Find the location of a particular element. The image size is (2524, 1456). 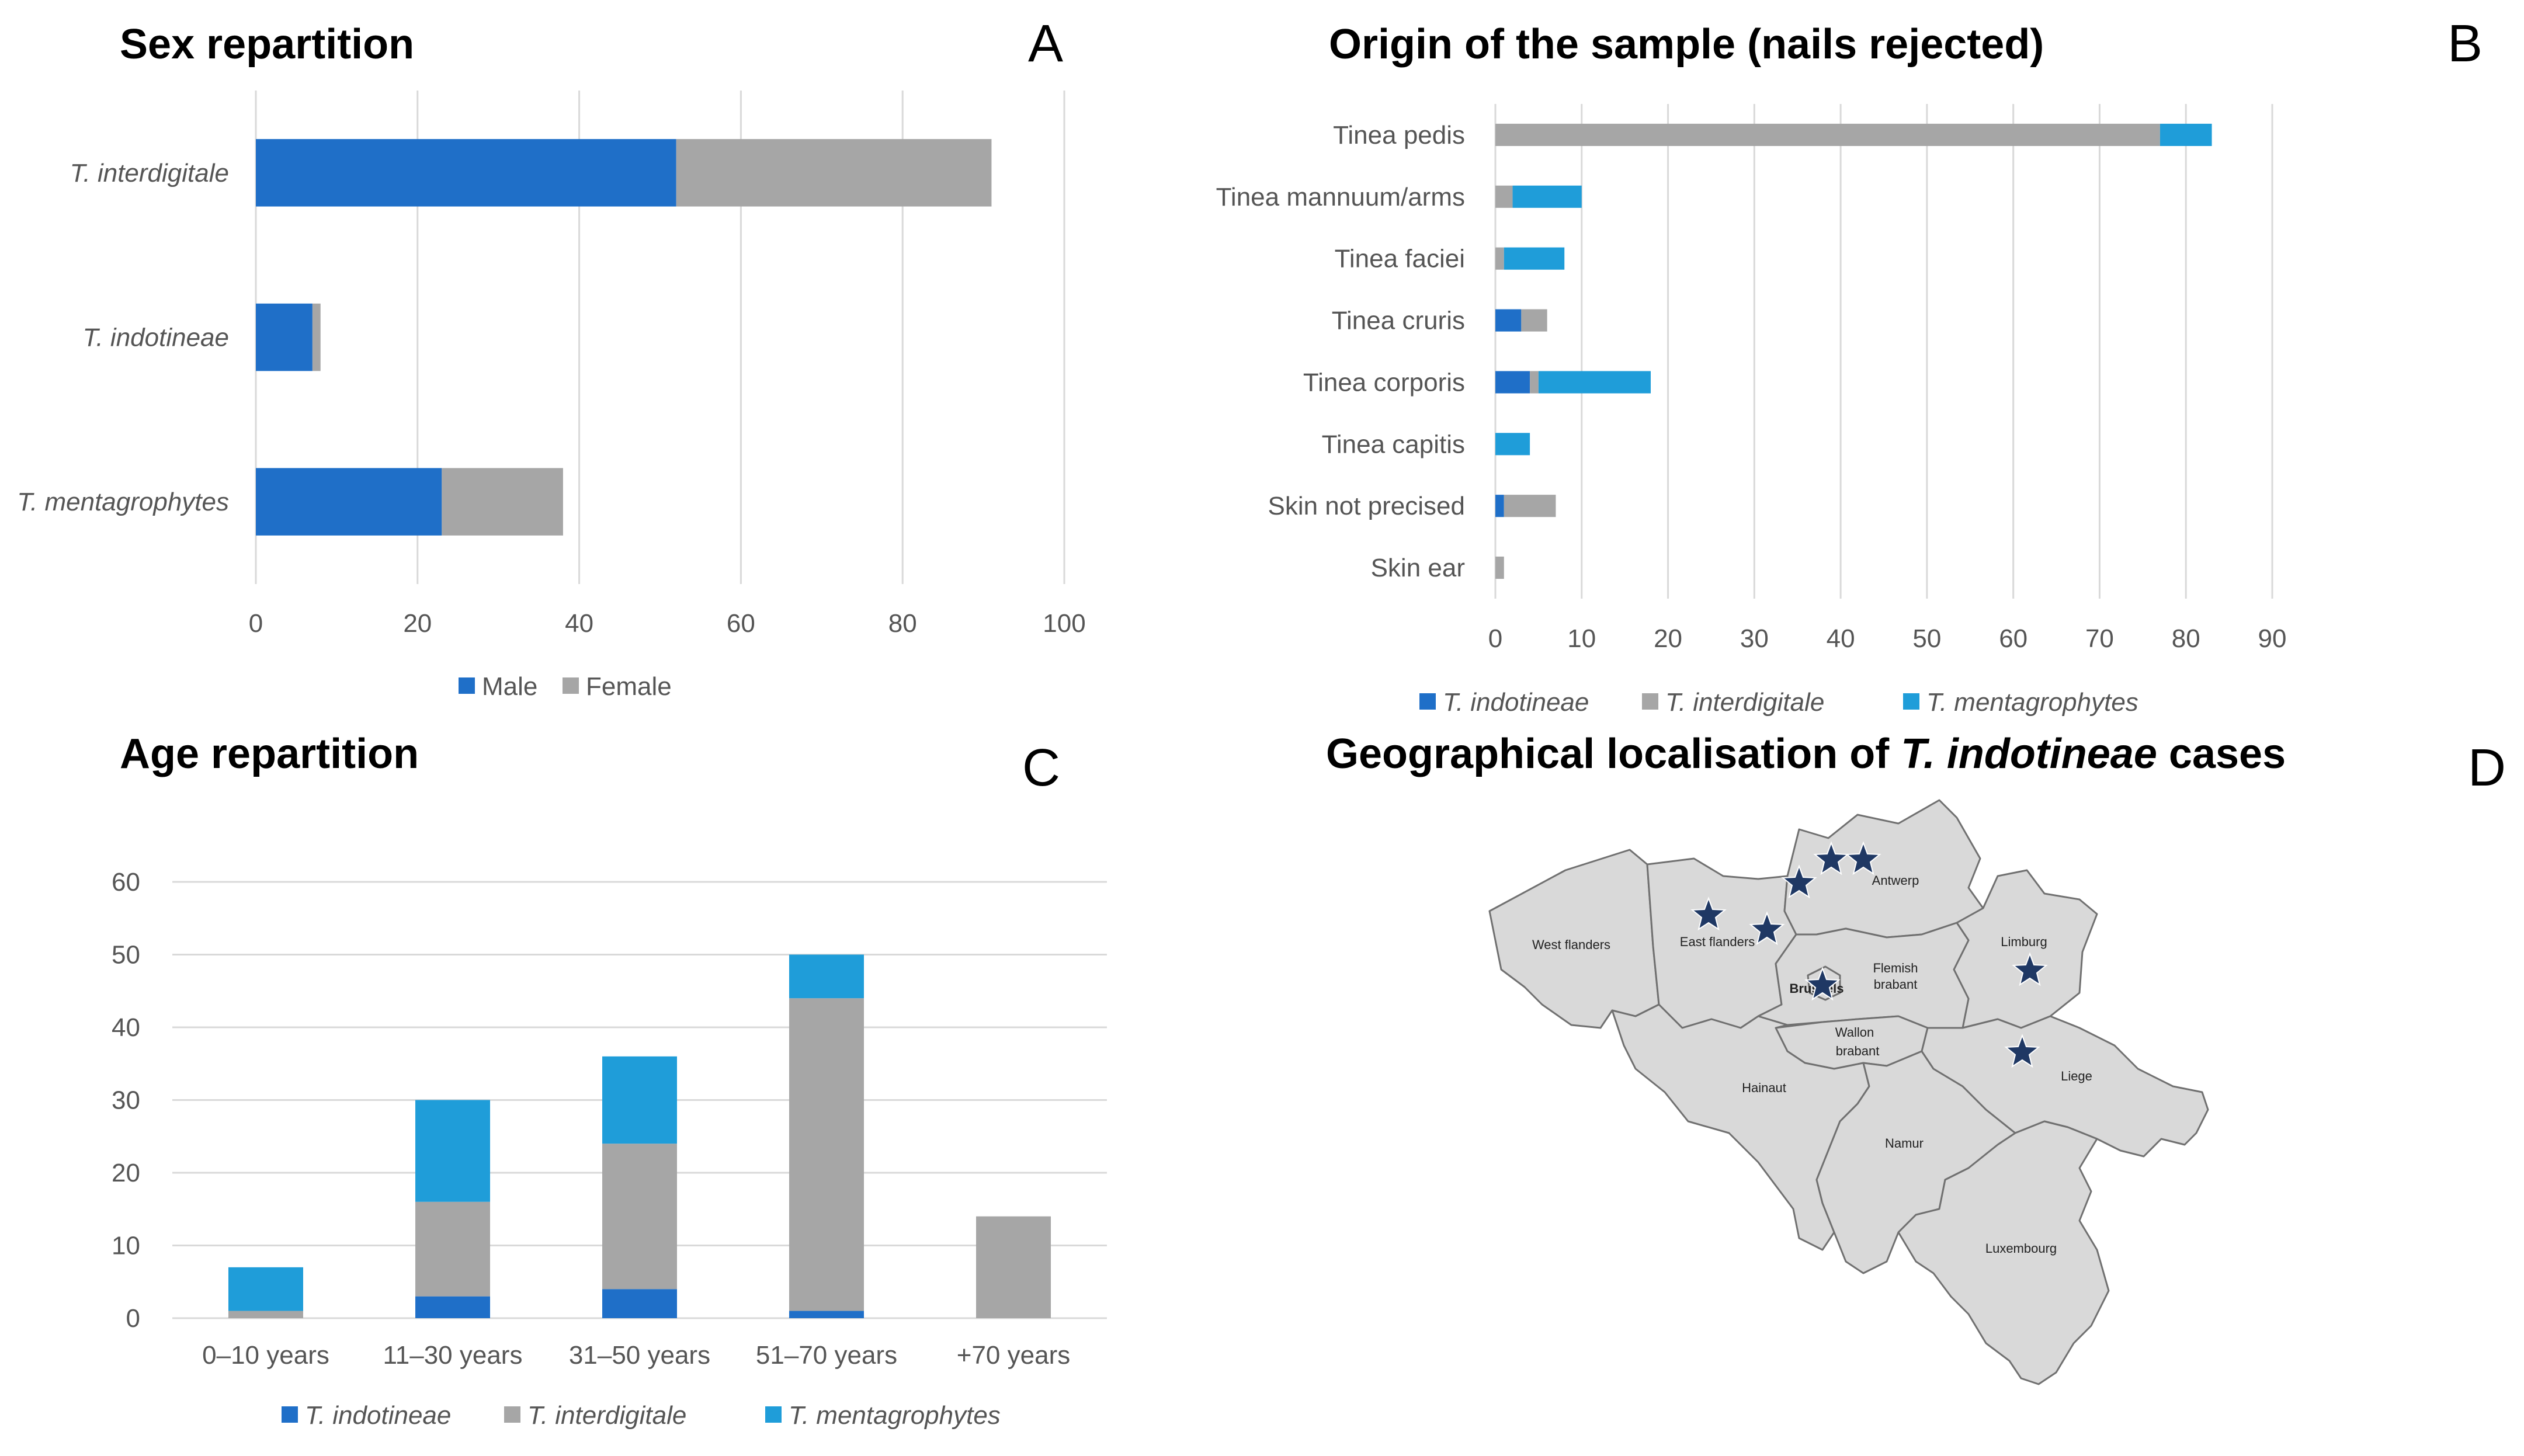

x-tick-label: 60 is located at coordinates (741, 623).